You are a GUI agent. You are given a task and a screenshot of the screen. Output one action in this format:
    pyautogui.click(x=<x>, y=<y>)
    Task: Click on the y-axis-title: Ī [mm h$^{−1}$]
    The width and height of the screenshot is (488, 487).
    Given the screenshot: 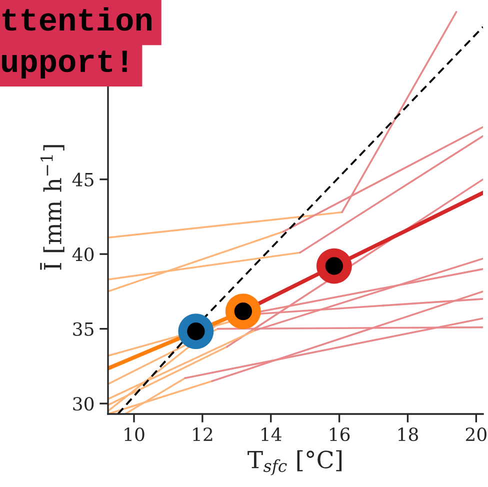 What is the action you would take?
    pyautogui.click(x=52, y=207)
    